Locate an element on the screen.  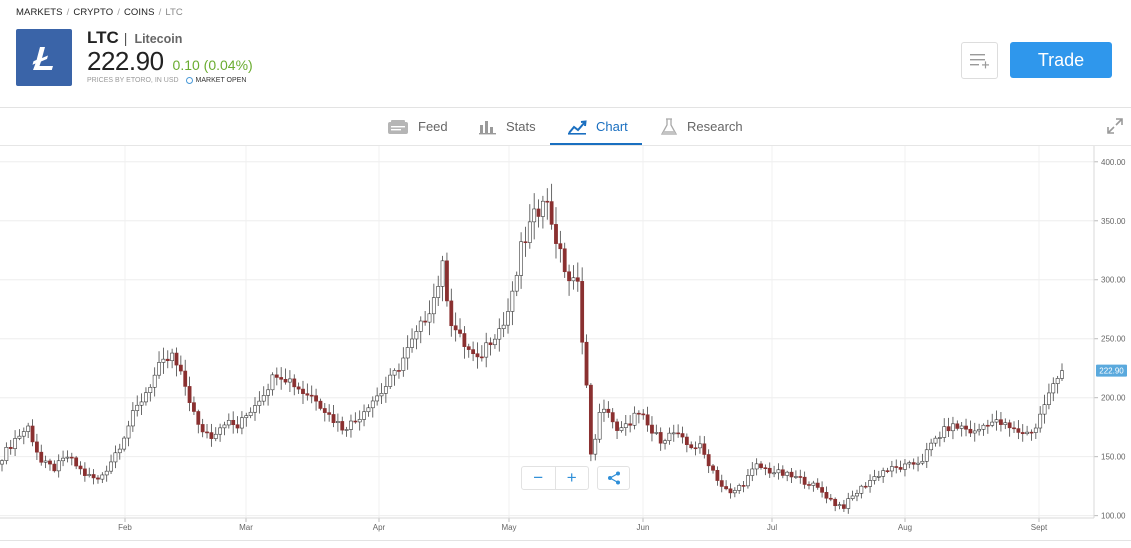
y-tick-label: 300.00 is located at coordinates (1113, 280).